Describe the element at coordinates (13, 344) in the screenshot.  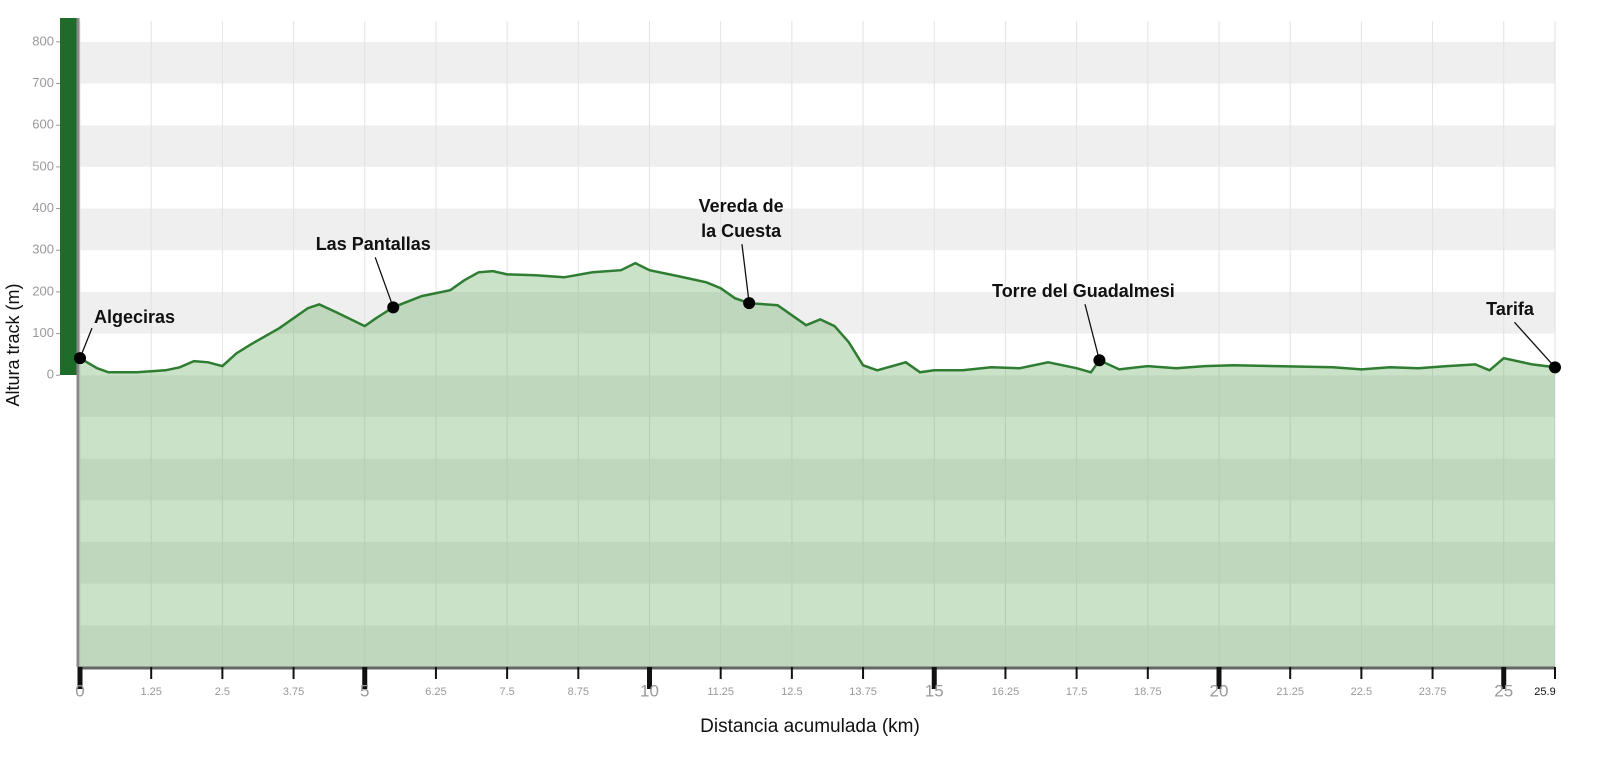
I see `y-axis-label: Altura track (m)` at that location.